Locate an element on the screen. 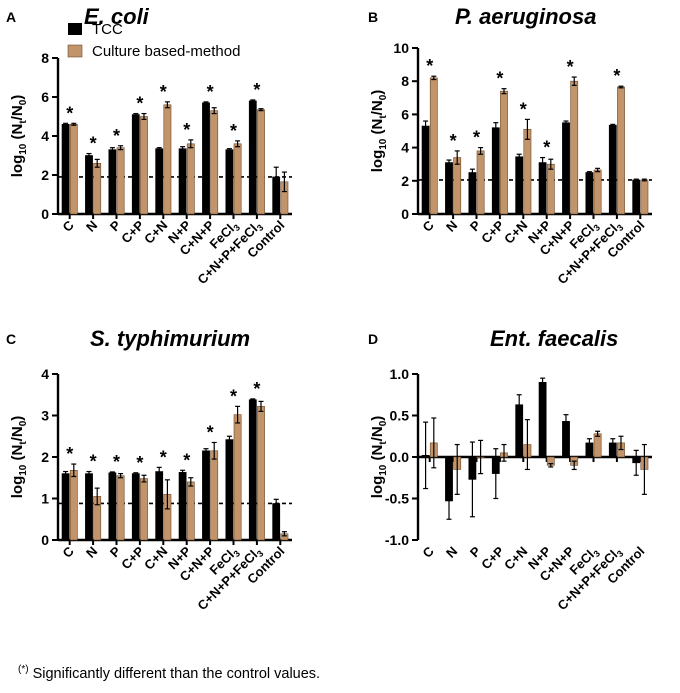 This screenshot has height=693, width=680. y-tick-label: 1.0 is located at coordinates (400, 374).